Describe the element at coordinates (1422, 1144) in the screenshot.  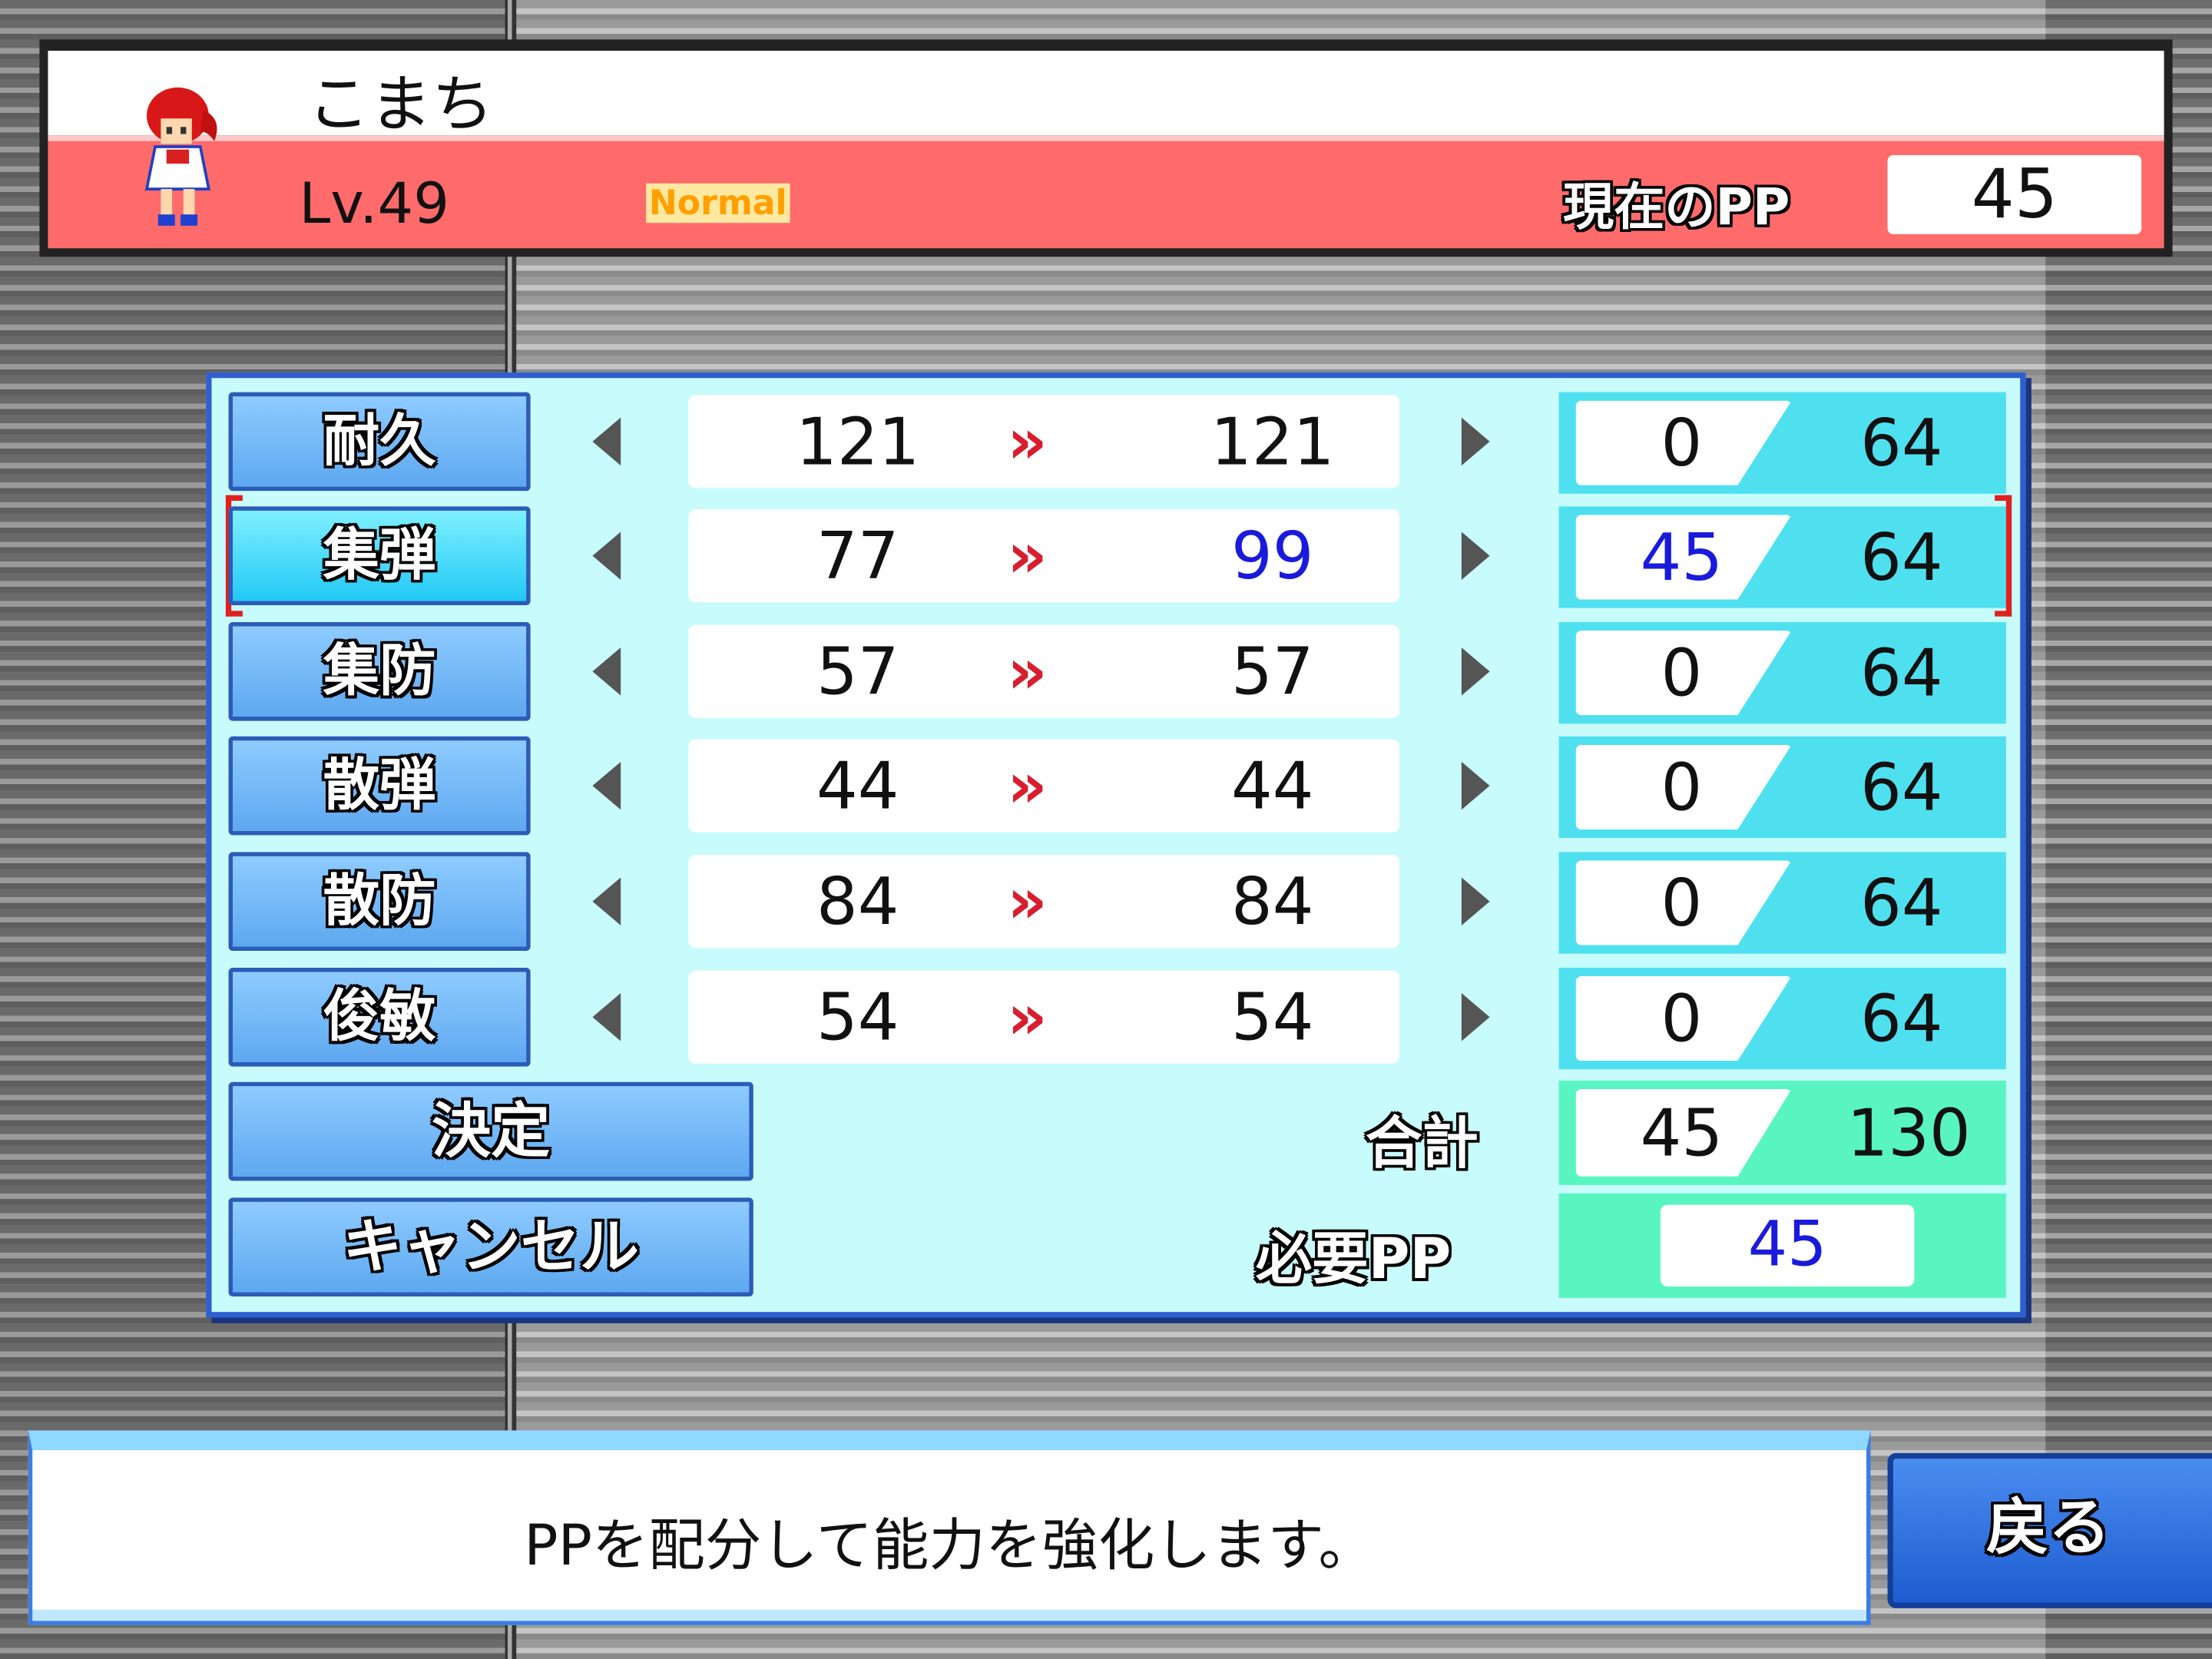
I see `total-label: 合計` at that location.